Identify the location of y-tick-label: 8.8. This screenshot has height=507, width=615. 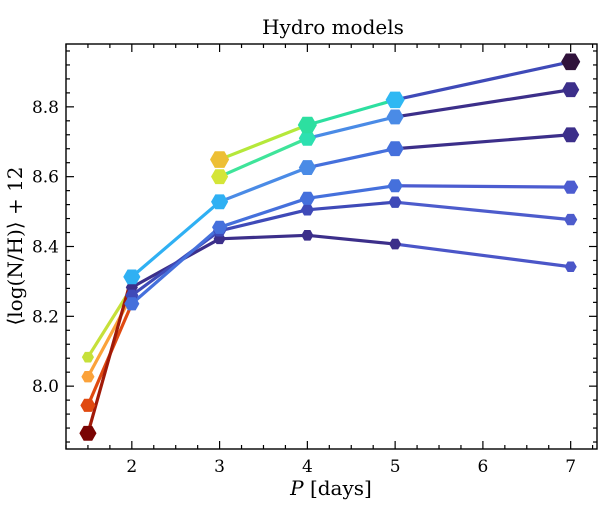
(45, 108).